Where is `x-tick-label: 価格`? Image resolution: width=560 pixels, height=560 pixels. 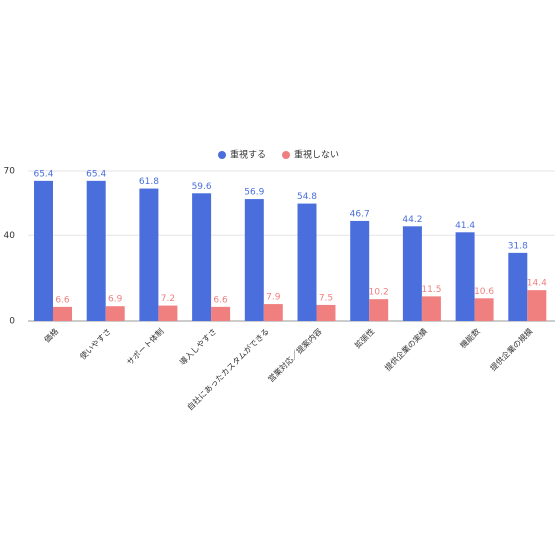 x-tick-label: 価格 is located at coordinates (51, 335).